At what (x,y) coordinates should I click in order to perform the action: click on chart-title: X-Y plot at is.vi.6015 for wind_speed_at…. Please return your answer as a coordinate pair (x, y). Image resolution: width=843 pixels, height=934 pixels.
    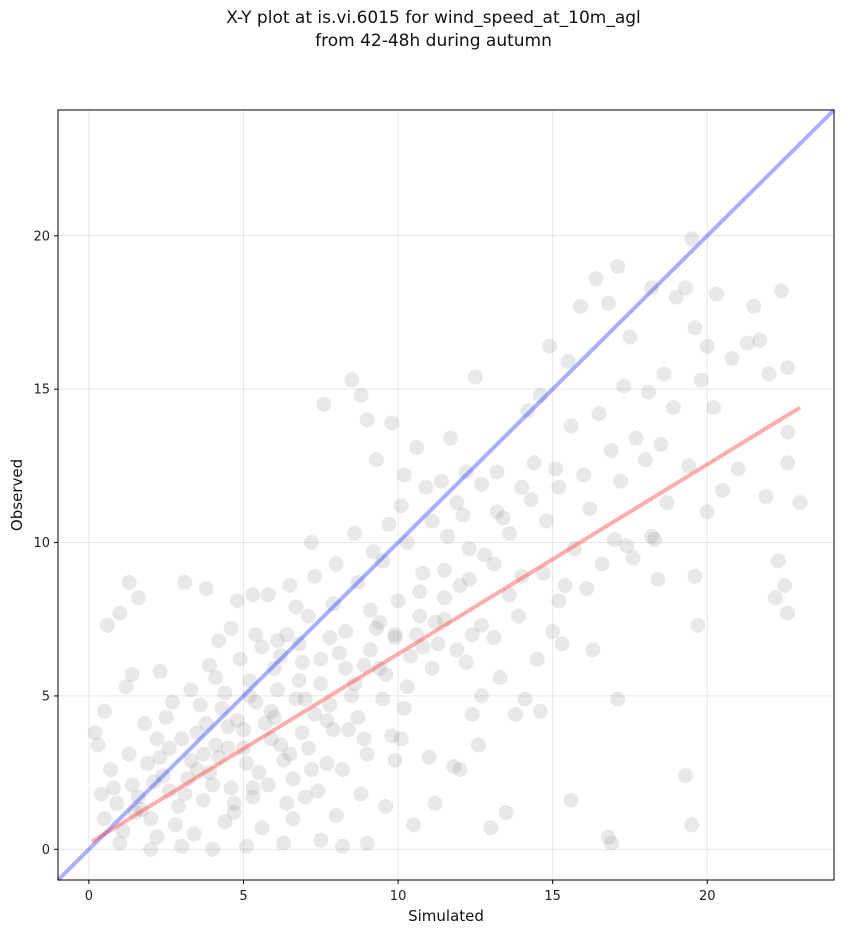
    Looking at the image, I should click on (433, 18).